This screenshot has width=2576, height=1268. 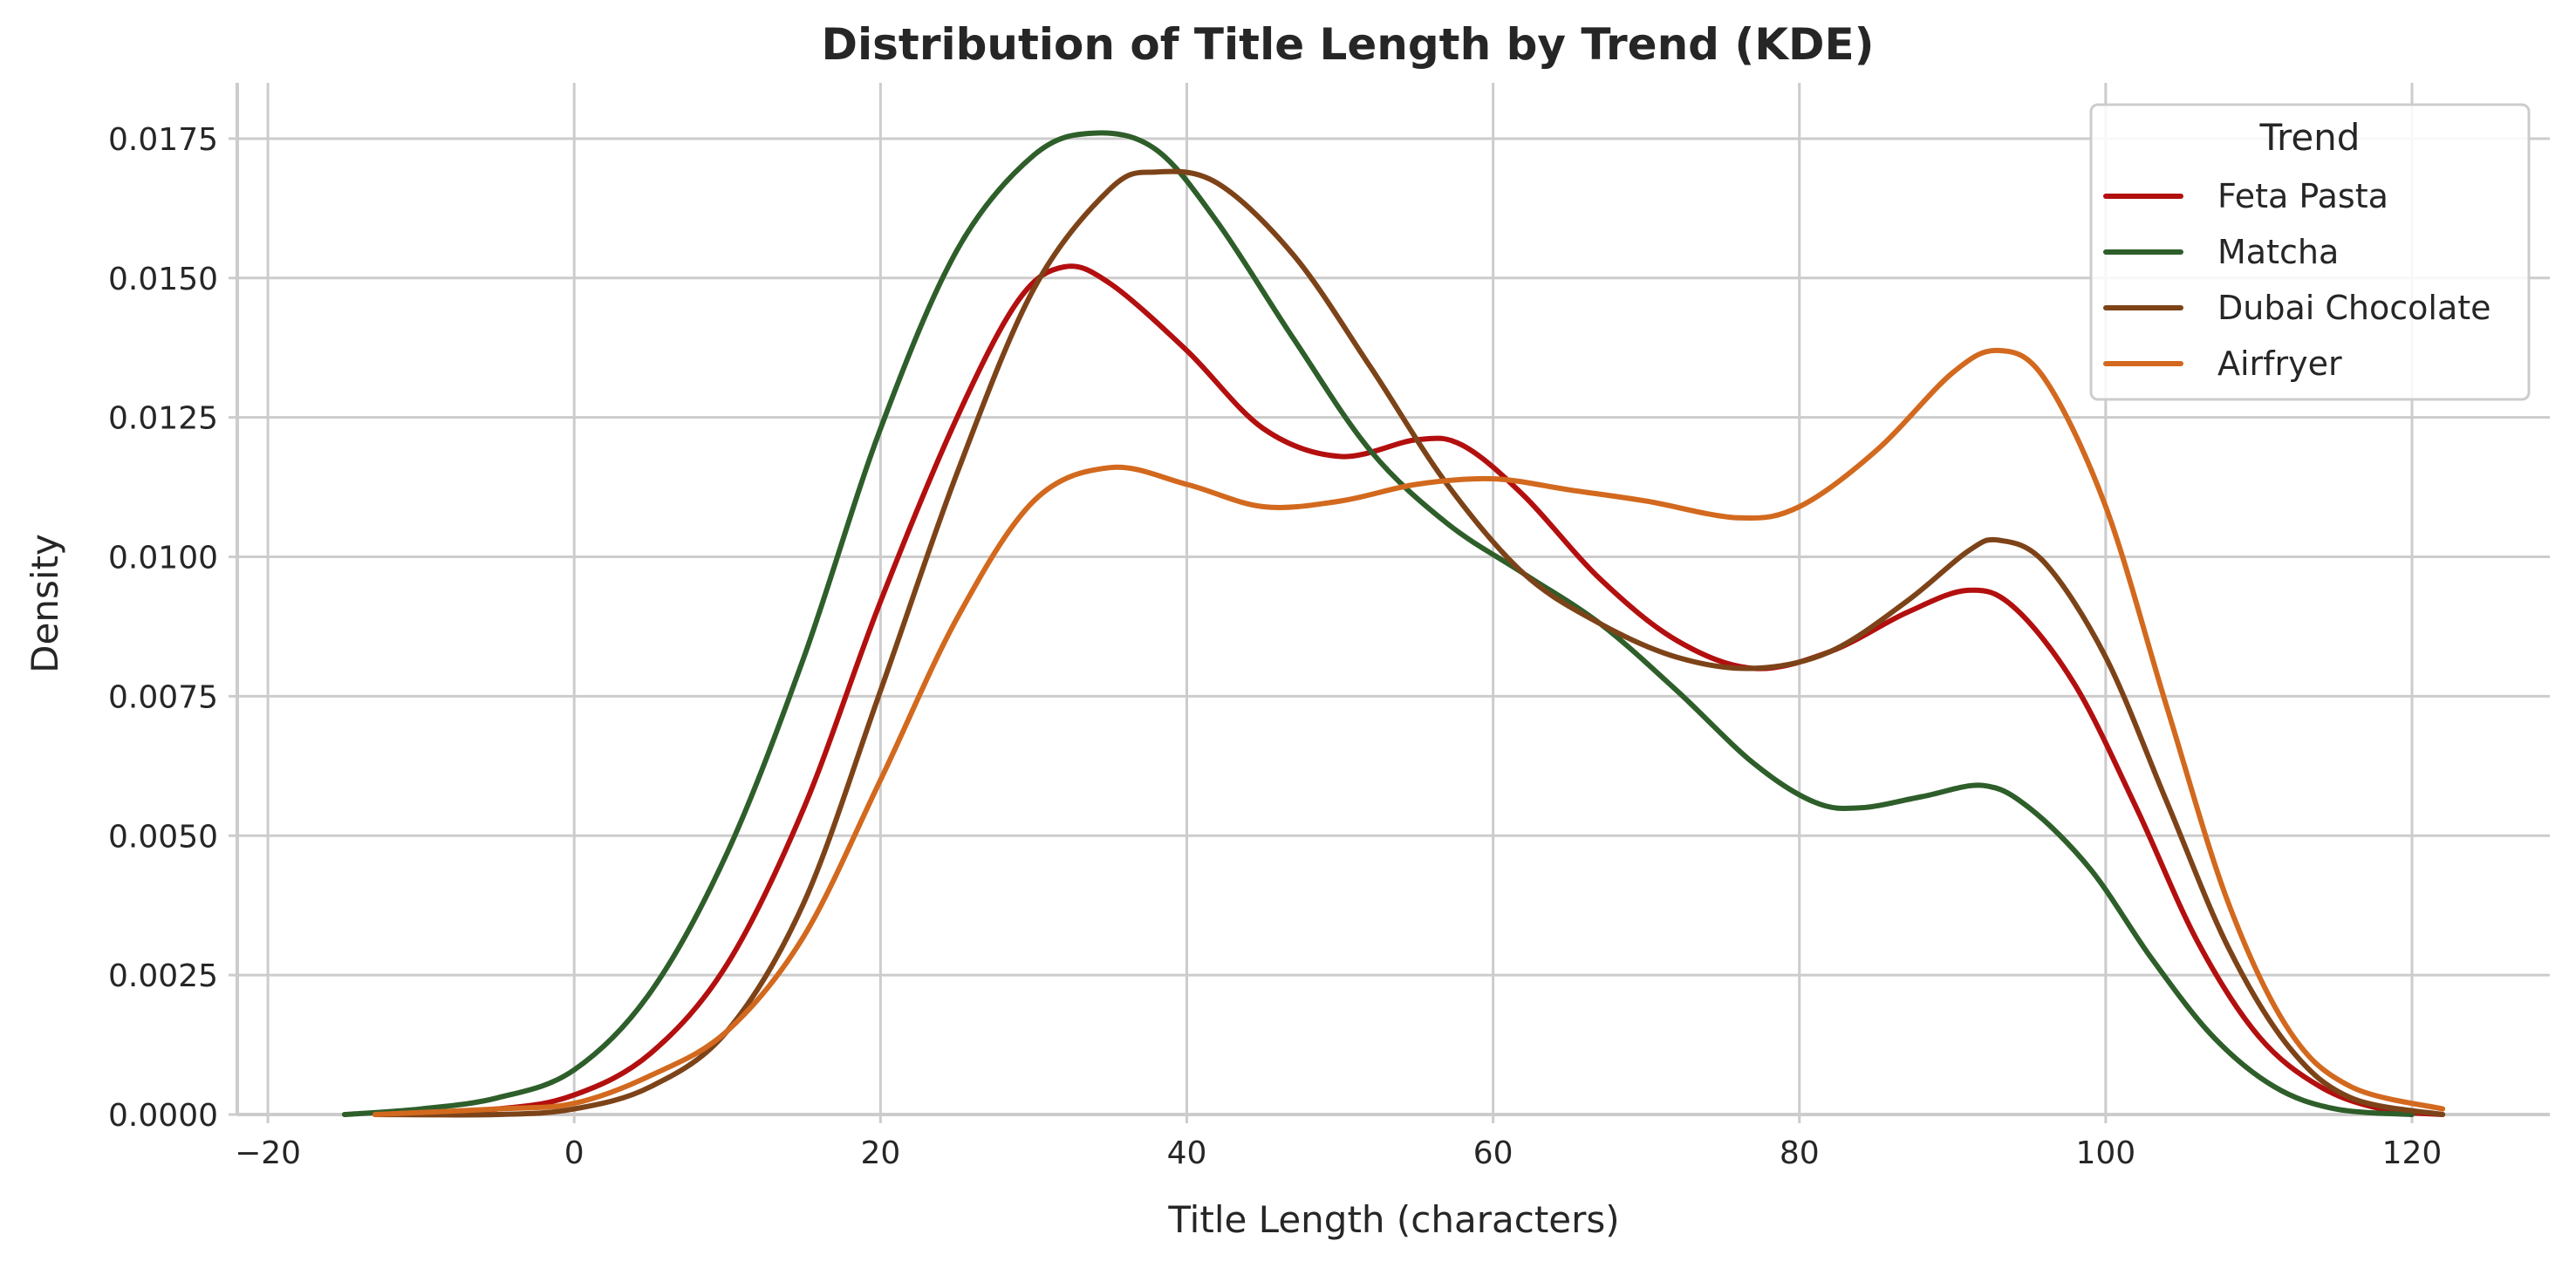 I want to click on legend-label-feta-pasta: Feta Pasta, so click(x=2302, y=196).